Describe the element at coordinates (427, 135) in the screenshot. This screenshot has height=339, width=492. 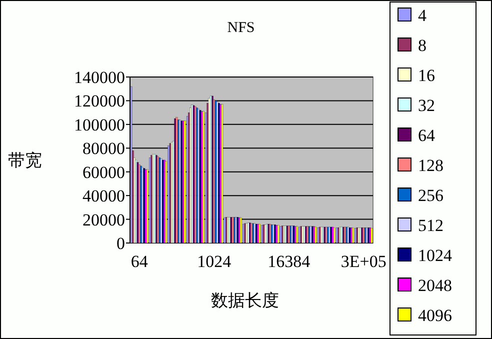
I see `legend-label: 64` at that location.